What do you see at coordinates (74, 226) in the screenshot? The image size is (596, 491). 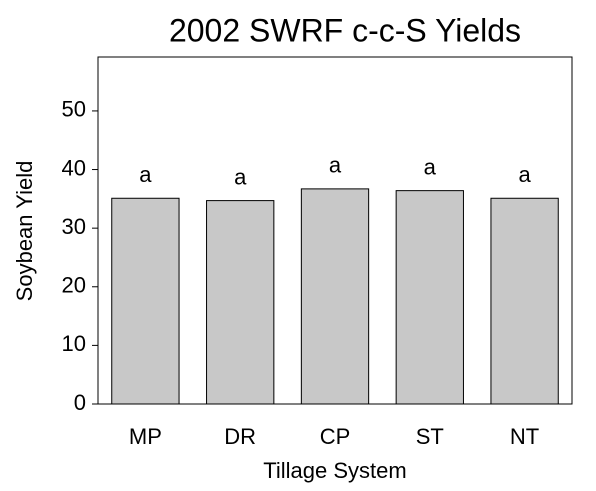 I see `y-tick-label: 30` at bounding box center [74, 226].